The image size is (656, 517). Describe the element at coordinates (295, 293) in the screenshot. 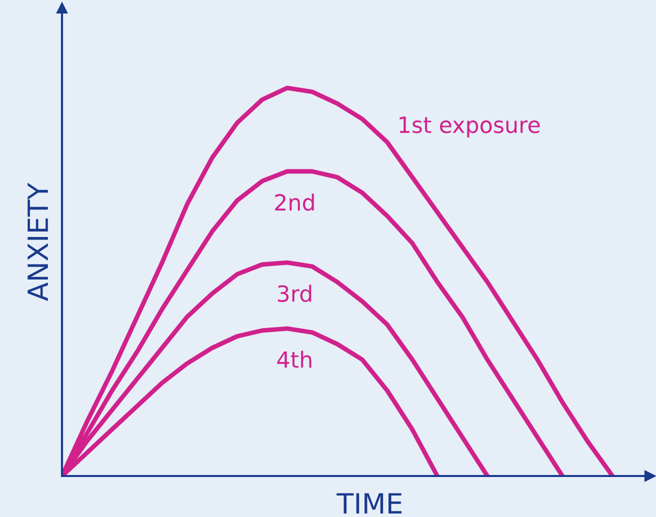

I see `series-label: 3rd` at that location.